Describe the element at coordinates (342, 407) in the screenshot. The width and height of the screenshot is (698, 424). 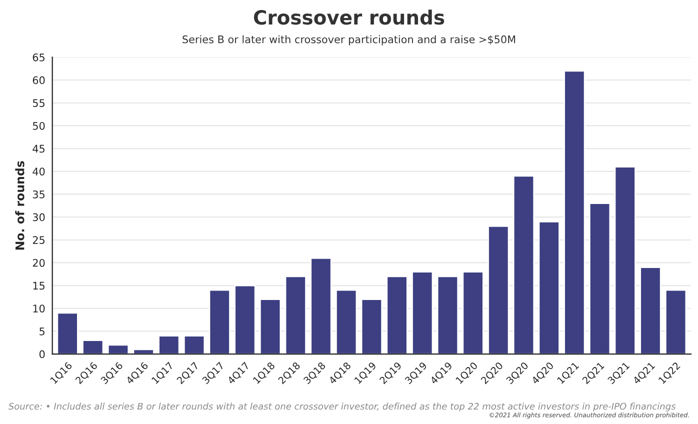
I see `source-note: Source: • Includes all series B or later rounds with at least one crossover investor, defined as the top 22 most active investors in pre-IPO financings` at that location.